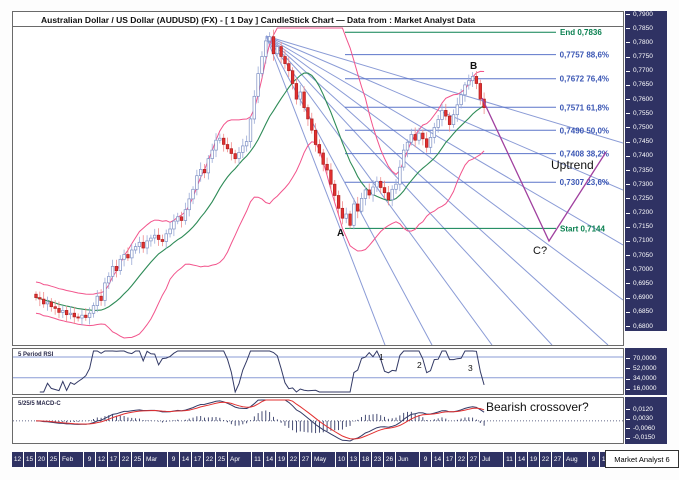 The image size is (679, 480). Describe the element at coordinates (101, 459) in the screenshot. I see `time-tick-day: 12` at that location.